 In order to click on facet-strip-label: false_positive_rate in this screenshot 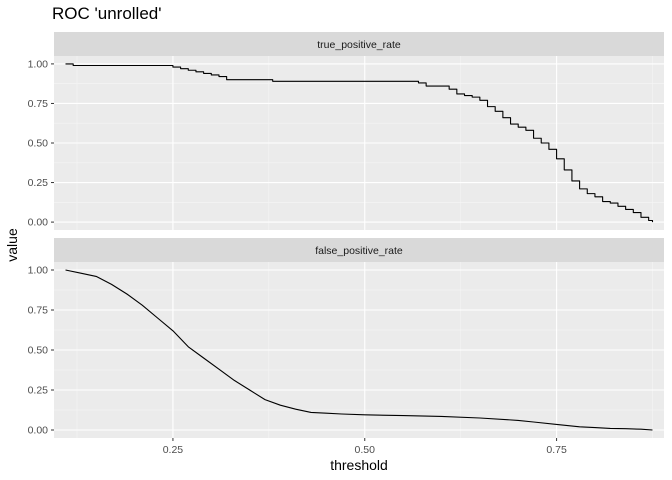, I will do `click(359, 251)`.